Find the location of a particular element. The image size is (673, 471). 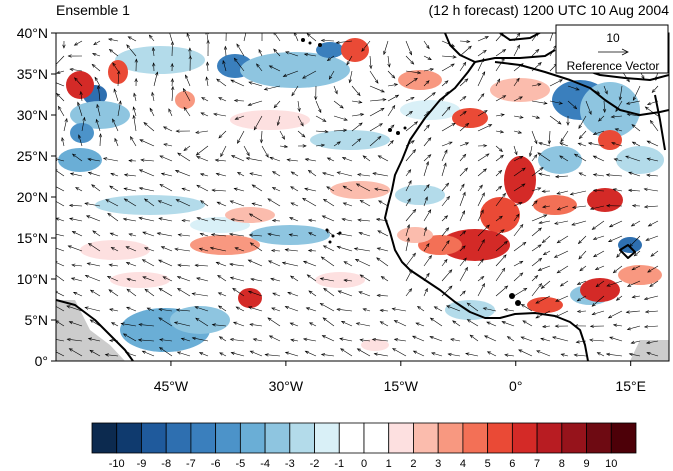

south-america-coastline is located at coordinates (95, 330).